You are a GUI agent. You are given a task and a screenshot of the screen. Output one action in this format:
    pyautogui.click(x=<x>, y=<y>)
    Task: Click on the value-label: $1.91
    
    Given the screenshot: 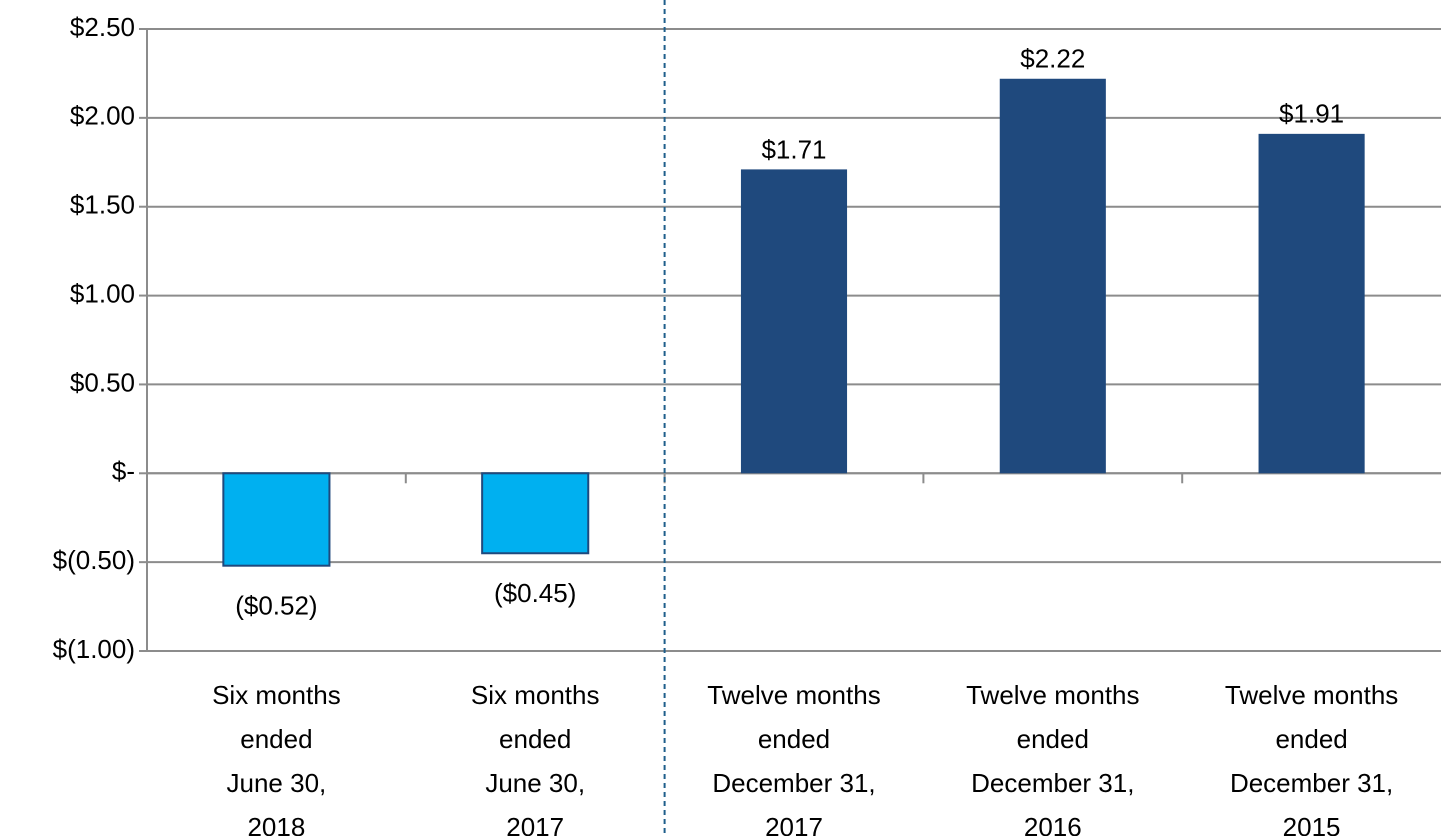 What is the action you would take?
    pyautogui.click(x=1311, y=114)
    